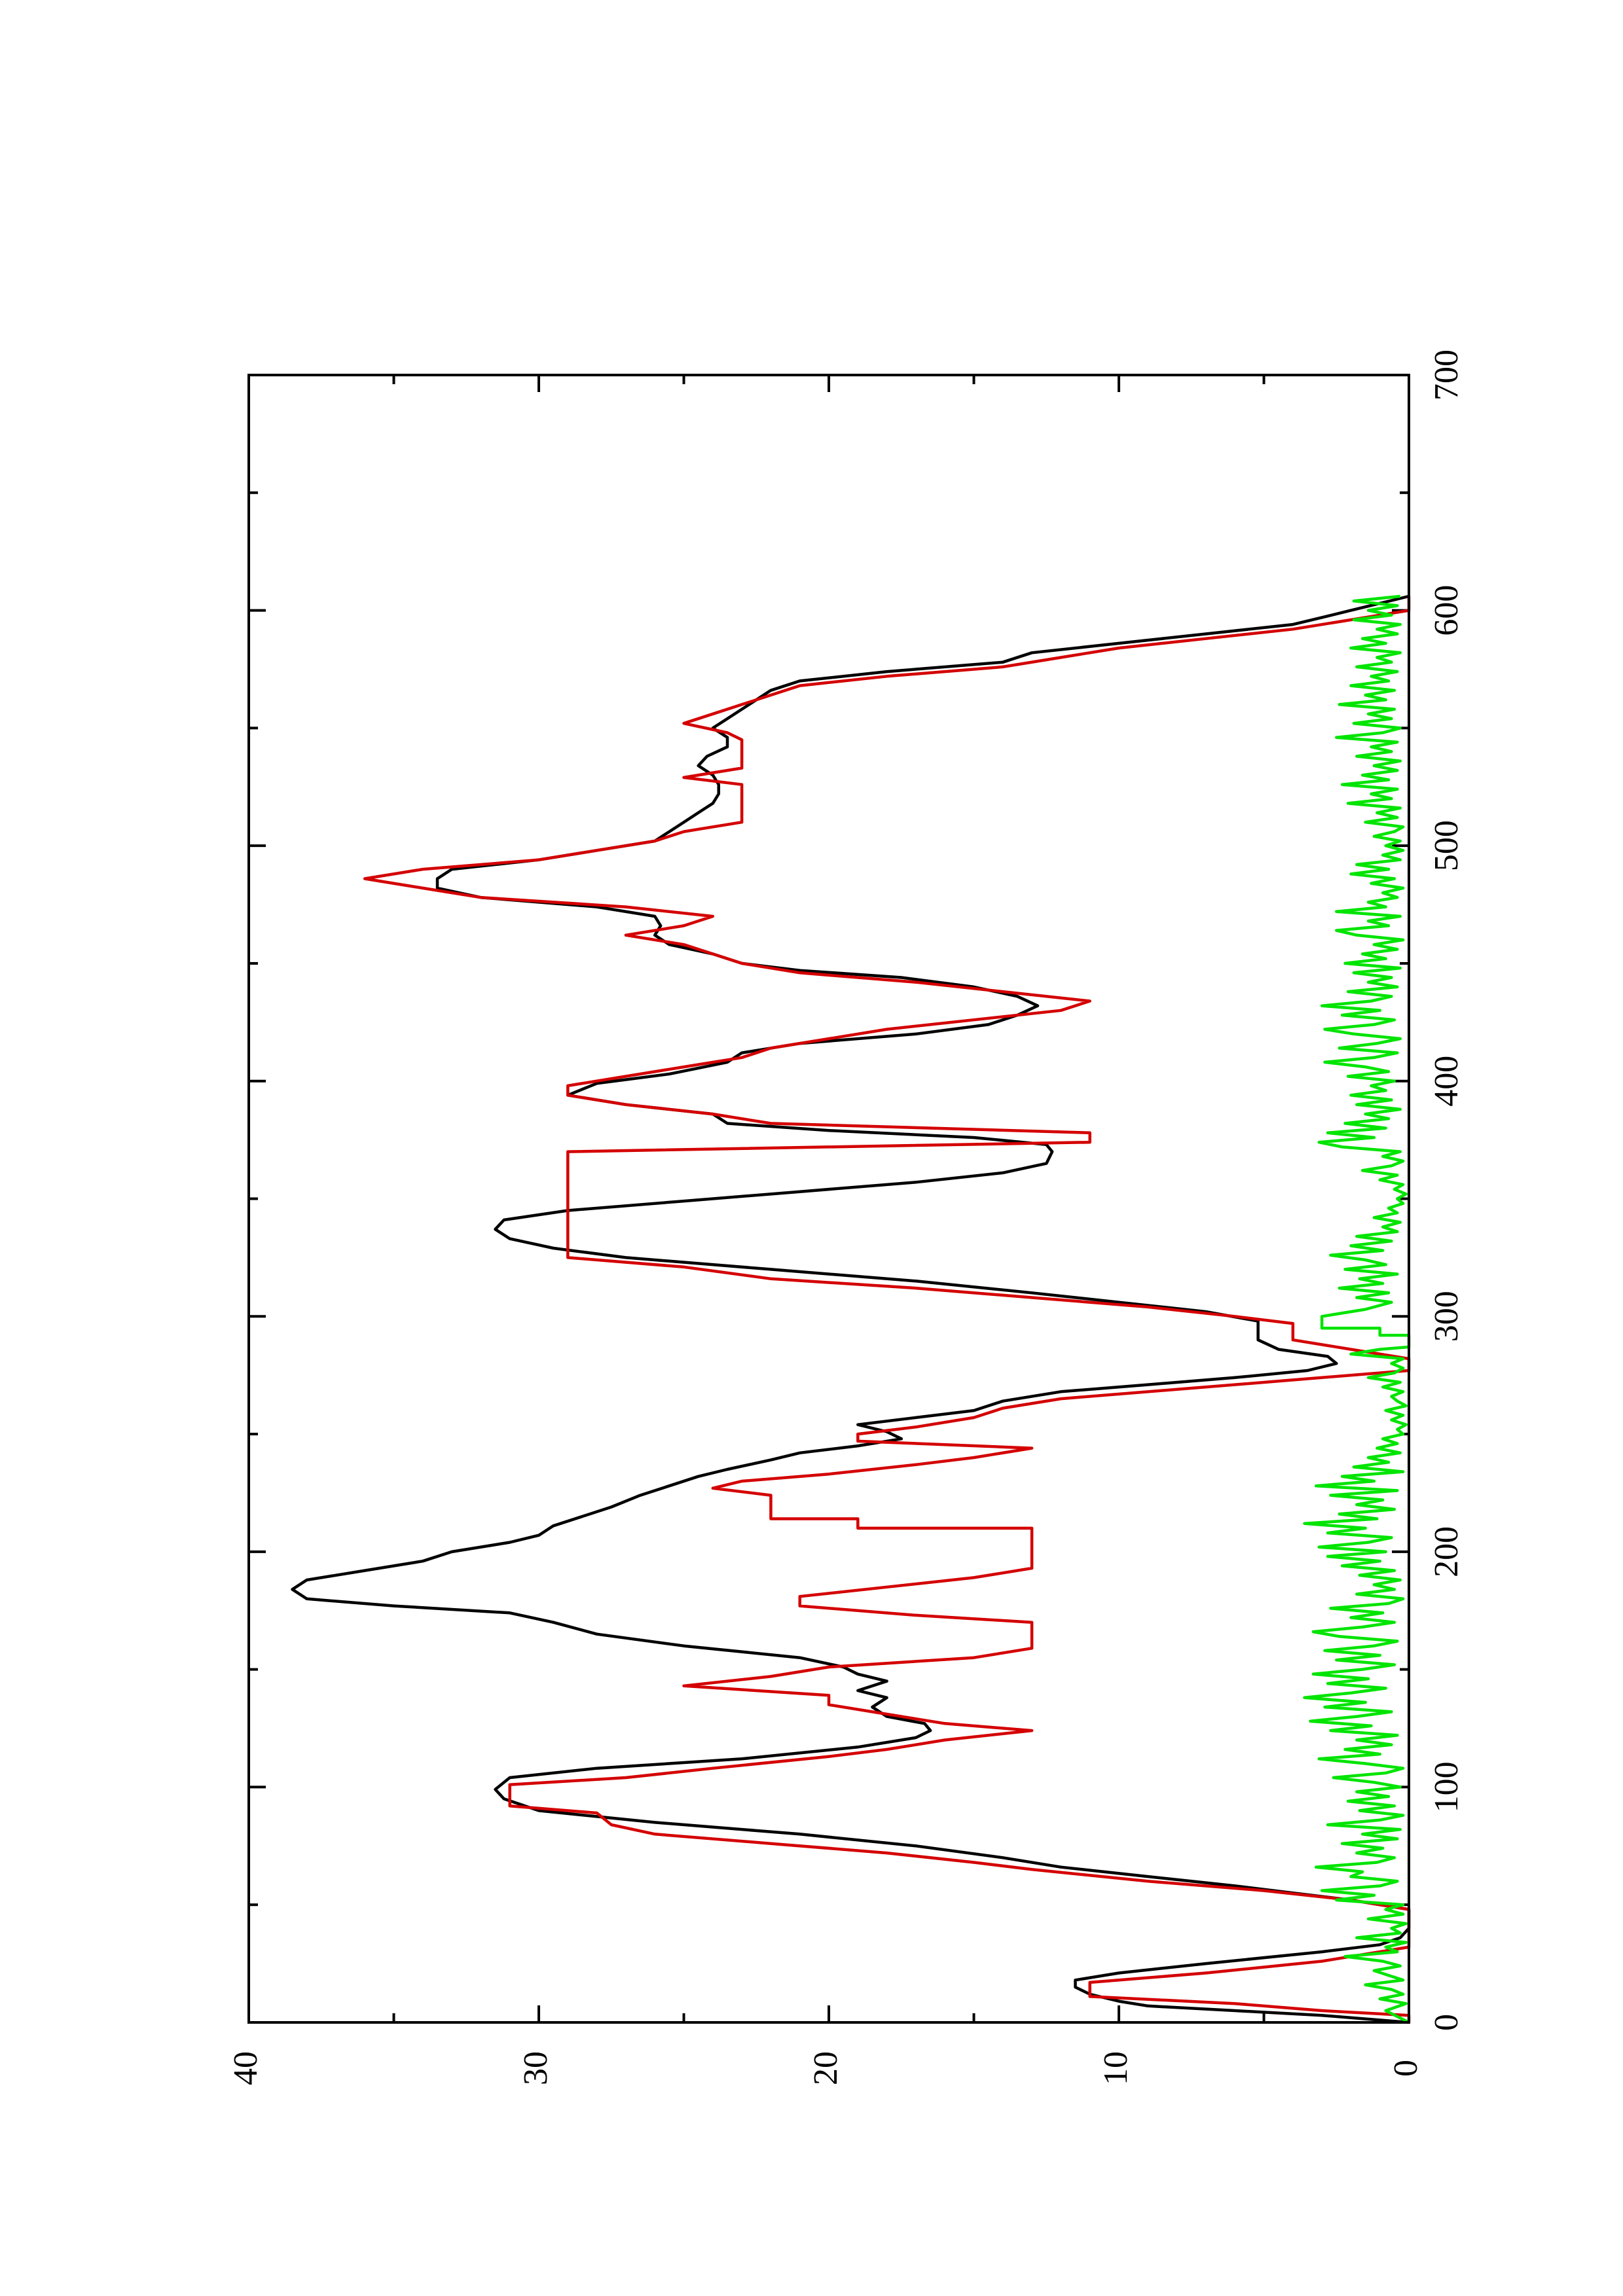 Image resolution: width=1623 pixels, height=2296 pixels. What do you see at coordinates (536, 2068) in the screenshot?
I see `y-tick-label: 30` at bounding box center [536, 2068].